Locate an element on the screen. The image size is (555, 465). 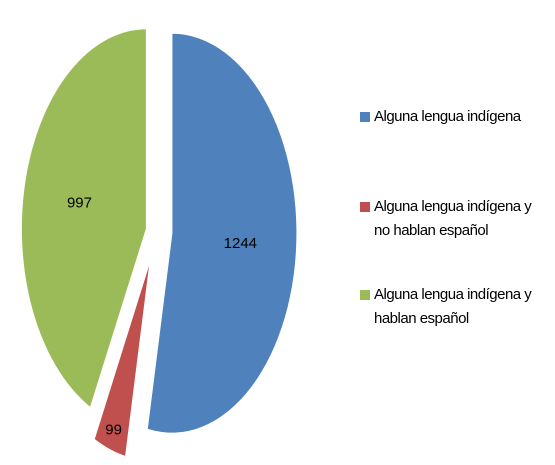
legend-label: Alguna lengua indígena is located at coordinates (447, 116).